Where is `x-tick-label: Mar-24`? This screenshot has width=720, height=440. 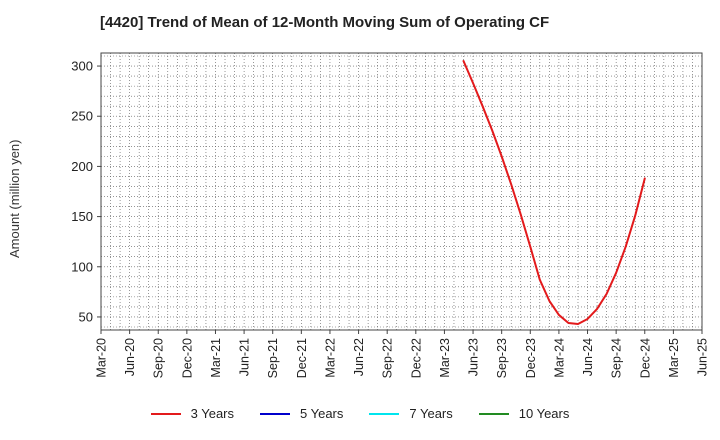
x-tick-label: Mar-24 is located at coordinates (559, 358).